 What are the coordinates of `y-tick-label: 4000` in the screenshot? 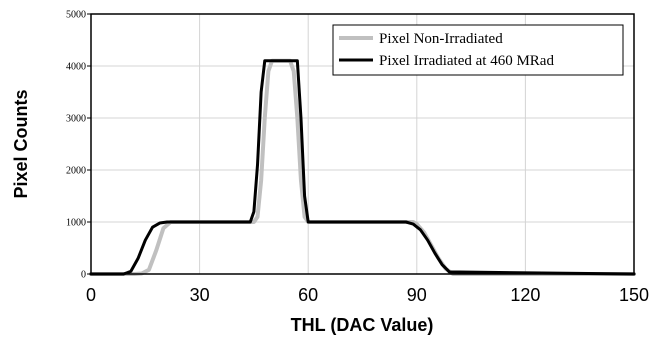 It's located at (76, 67).